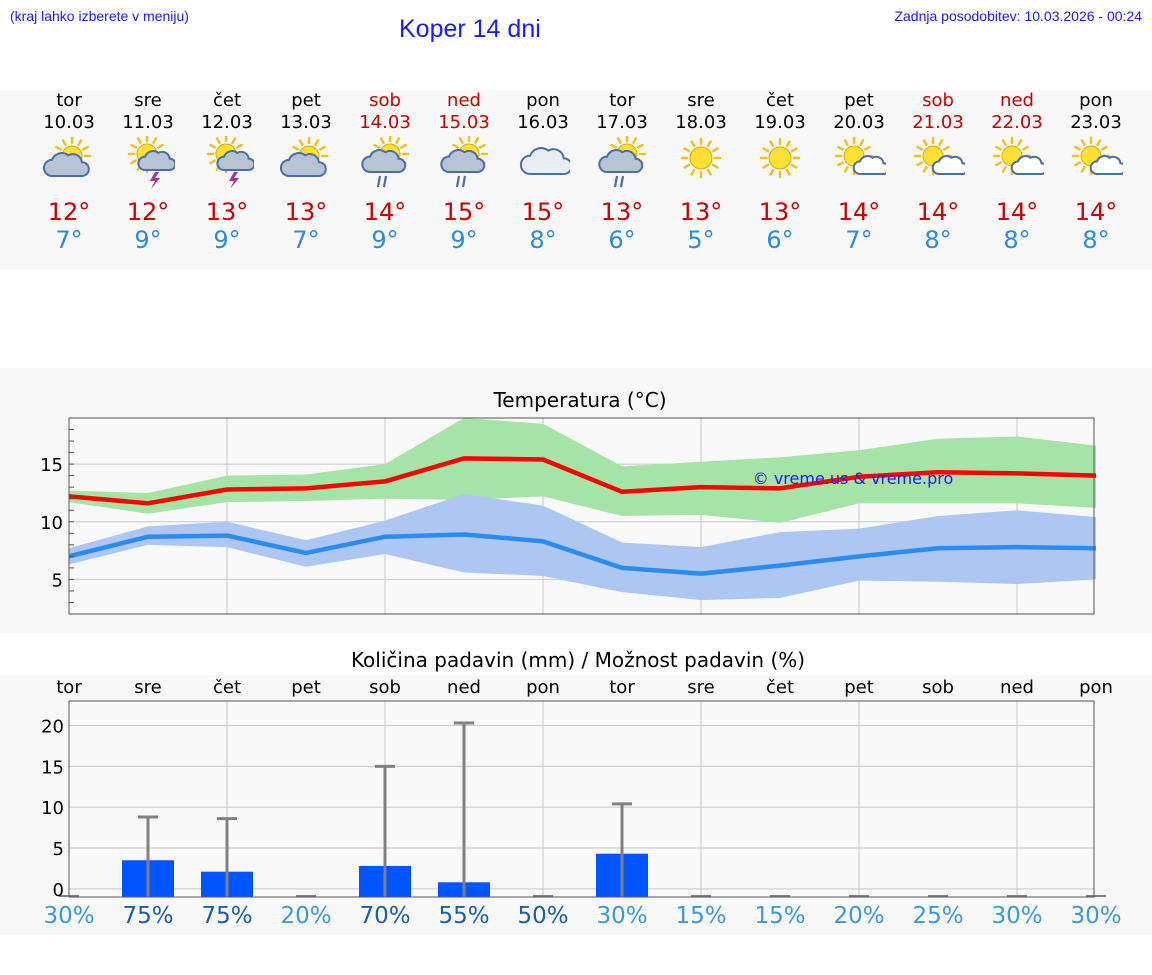 This screenshot has width=1152, height=975. What do you see at coordinates (470, 29) in the screenshot?
I see `page-title: Koper 14 dni` at bounding box center [470, 29].